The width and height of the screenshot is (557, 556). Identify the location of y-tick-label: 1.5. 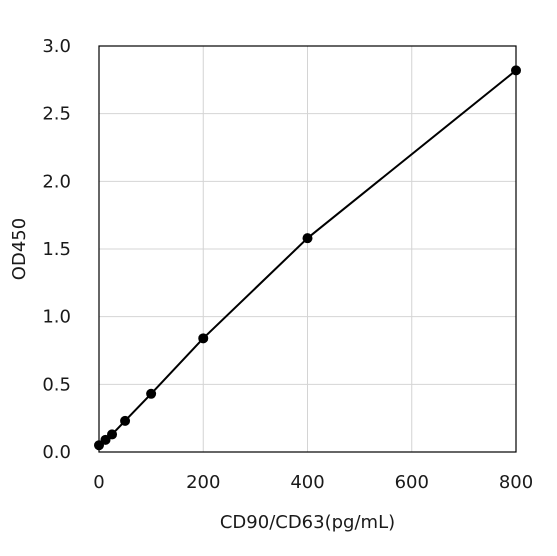
(56, 249).